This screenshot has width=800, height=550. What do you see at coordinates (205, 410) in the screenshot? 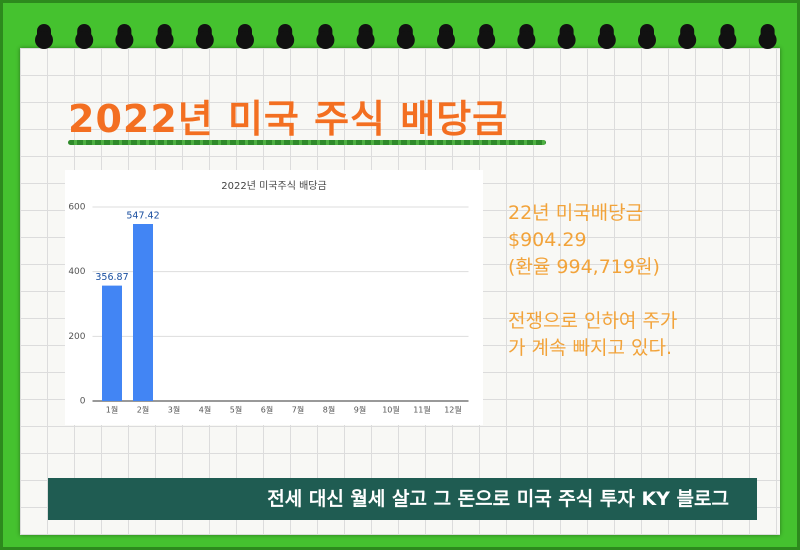
I see `x-tick-label: 4월` at bounding box center [205, 410].